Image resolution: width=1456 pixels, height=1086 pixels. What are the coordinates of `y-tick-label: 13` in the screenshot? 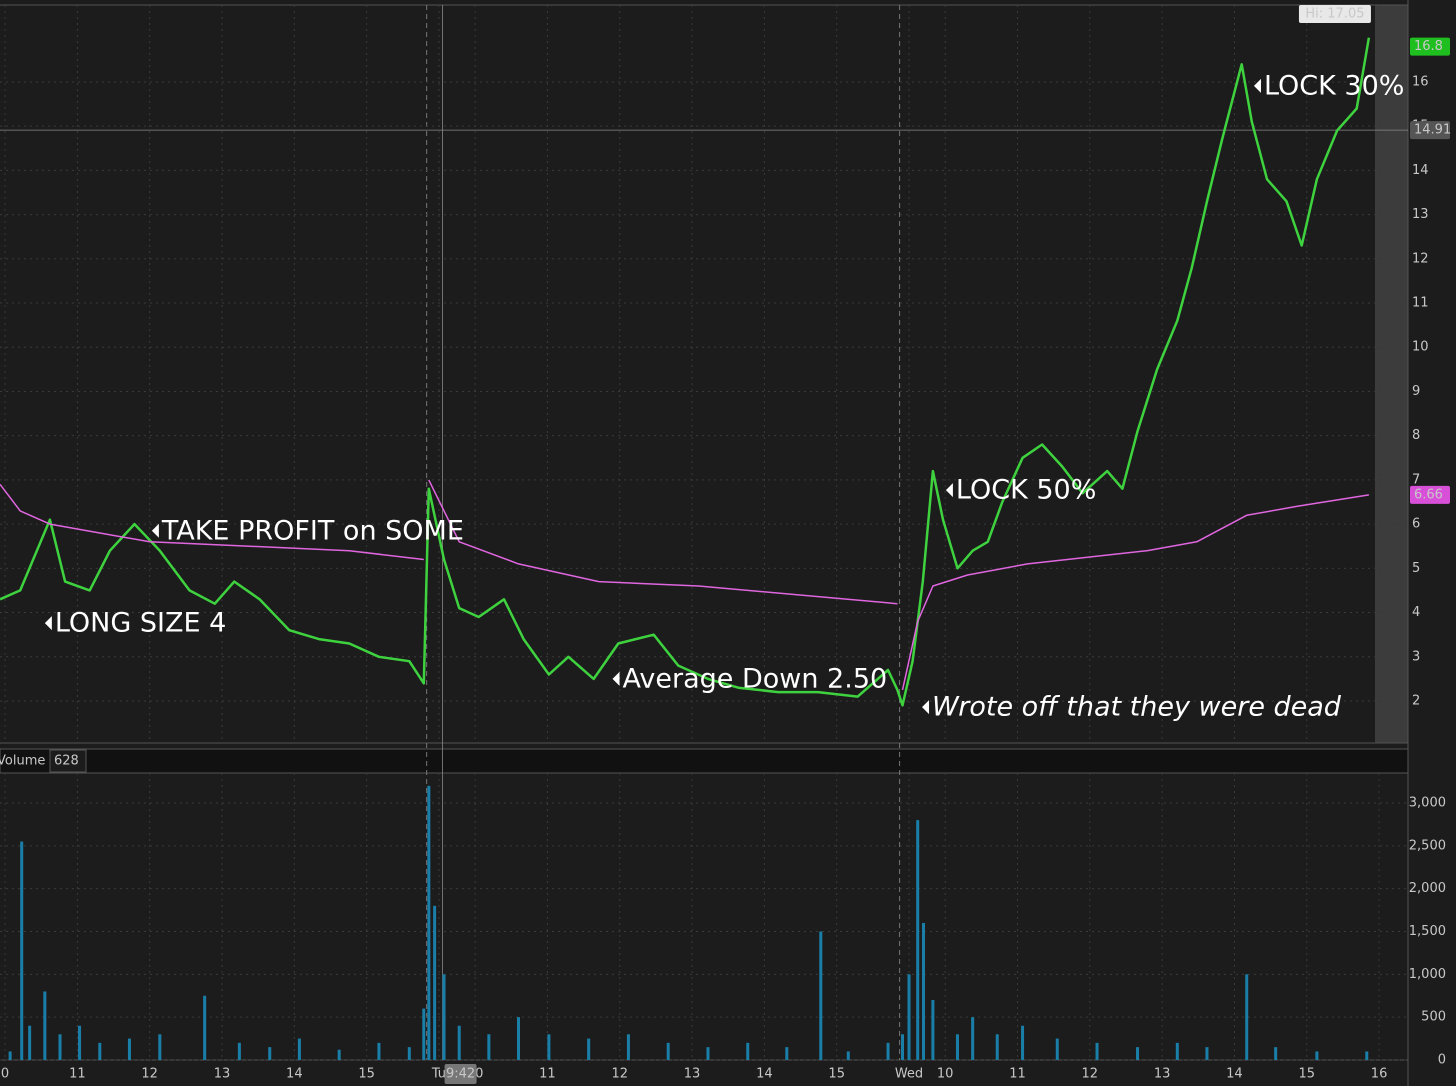 It's located at (1420, 214).